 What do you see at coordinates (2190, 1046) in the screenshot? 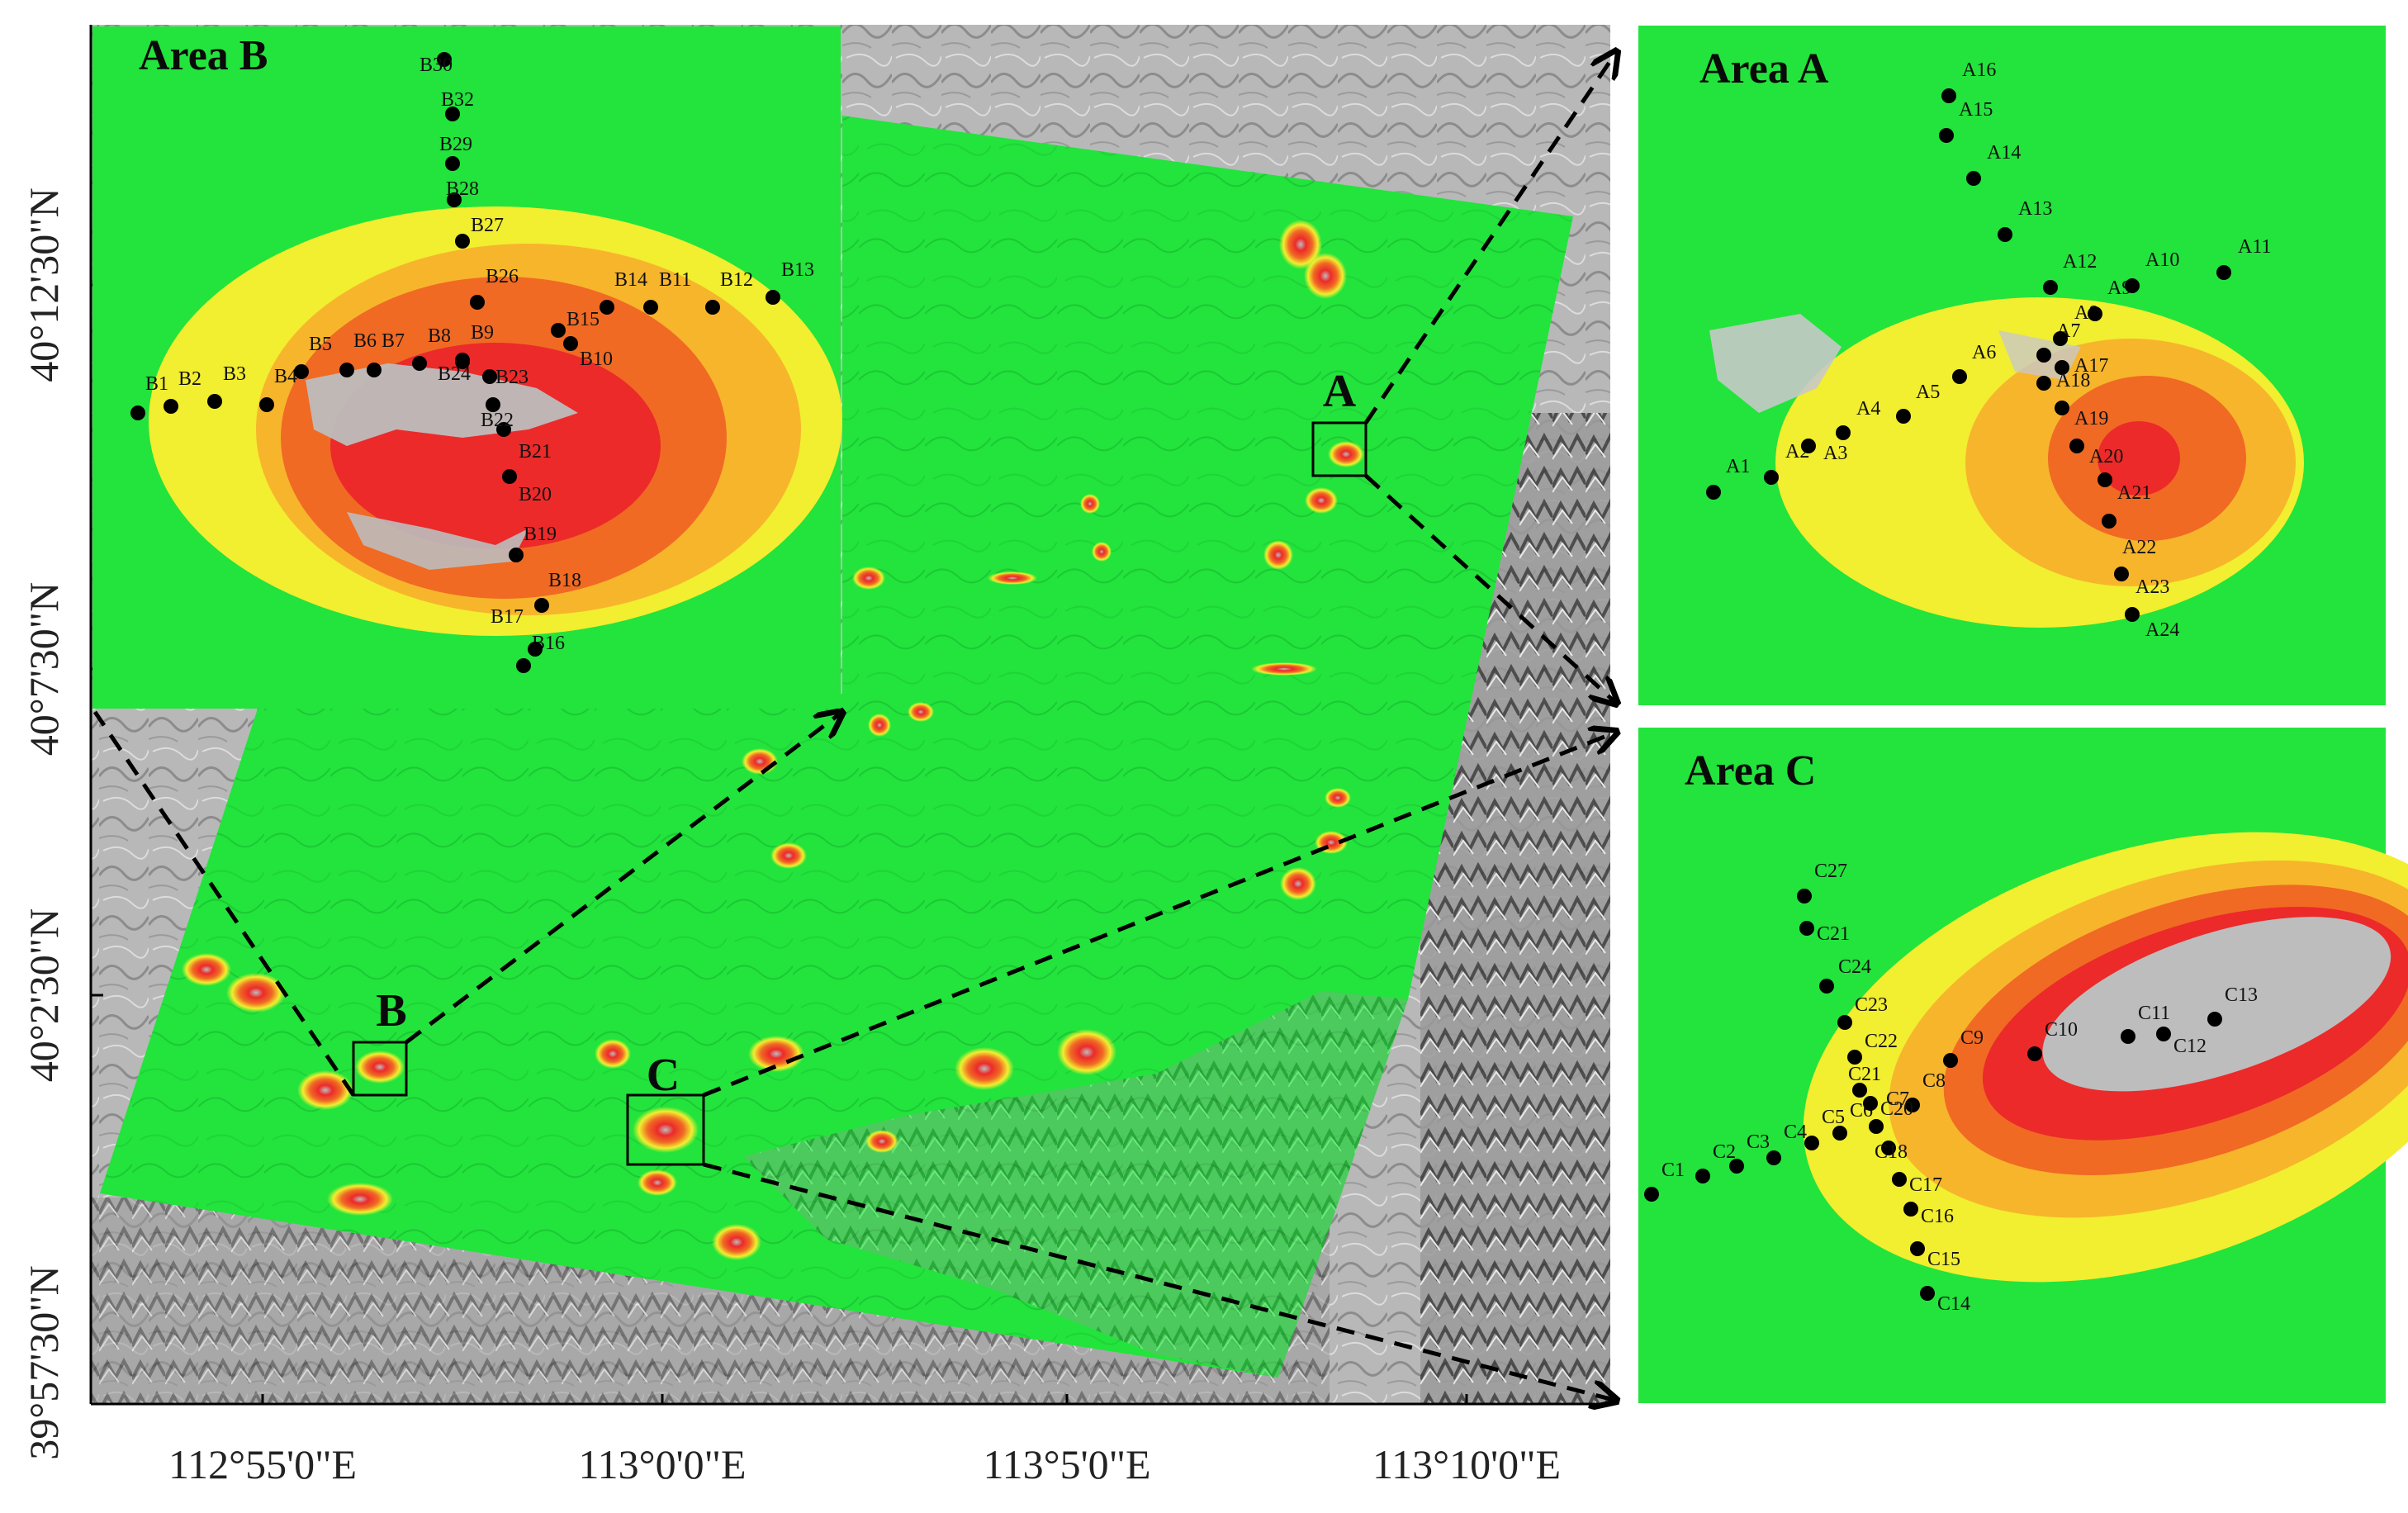
I see `survey-point-label: C12` at bounding box center [2190, 1046].